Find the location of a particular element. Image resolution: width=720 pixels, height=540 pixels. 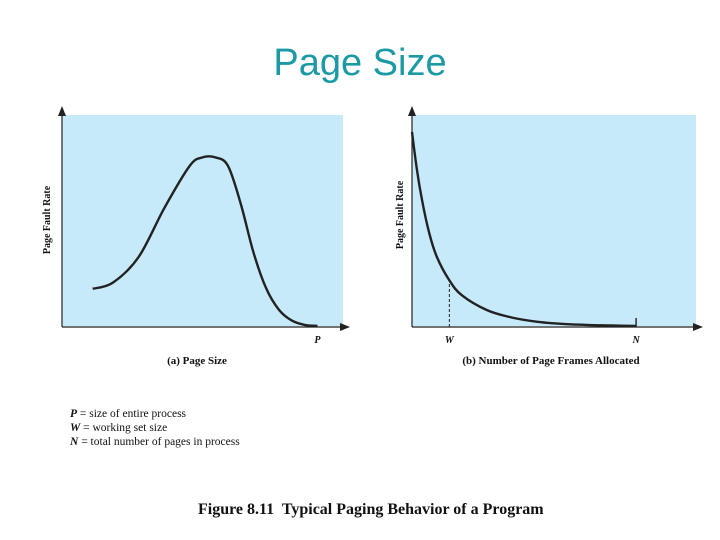

chart-a-y-arrow is located at coordinates (62, 111).